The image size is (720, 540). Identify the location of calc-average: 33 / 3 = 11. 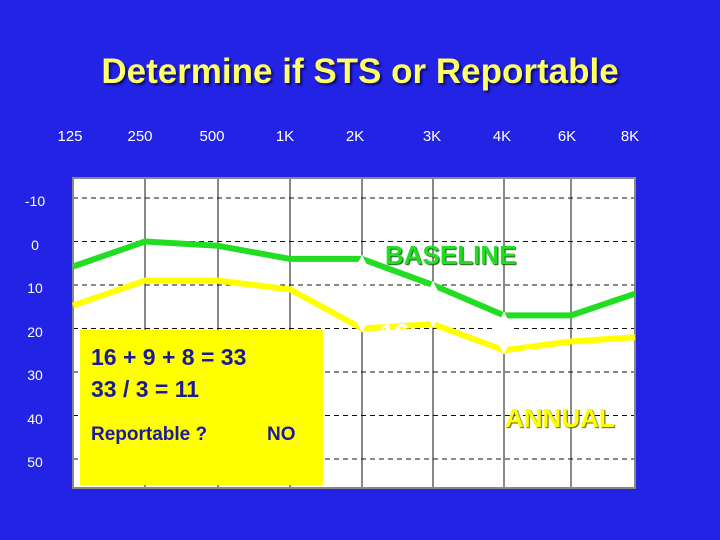
(145, 389).